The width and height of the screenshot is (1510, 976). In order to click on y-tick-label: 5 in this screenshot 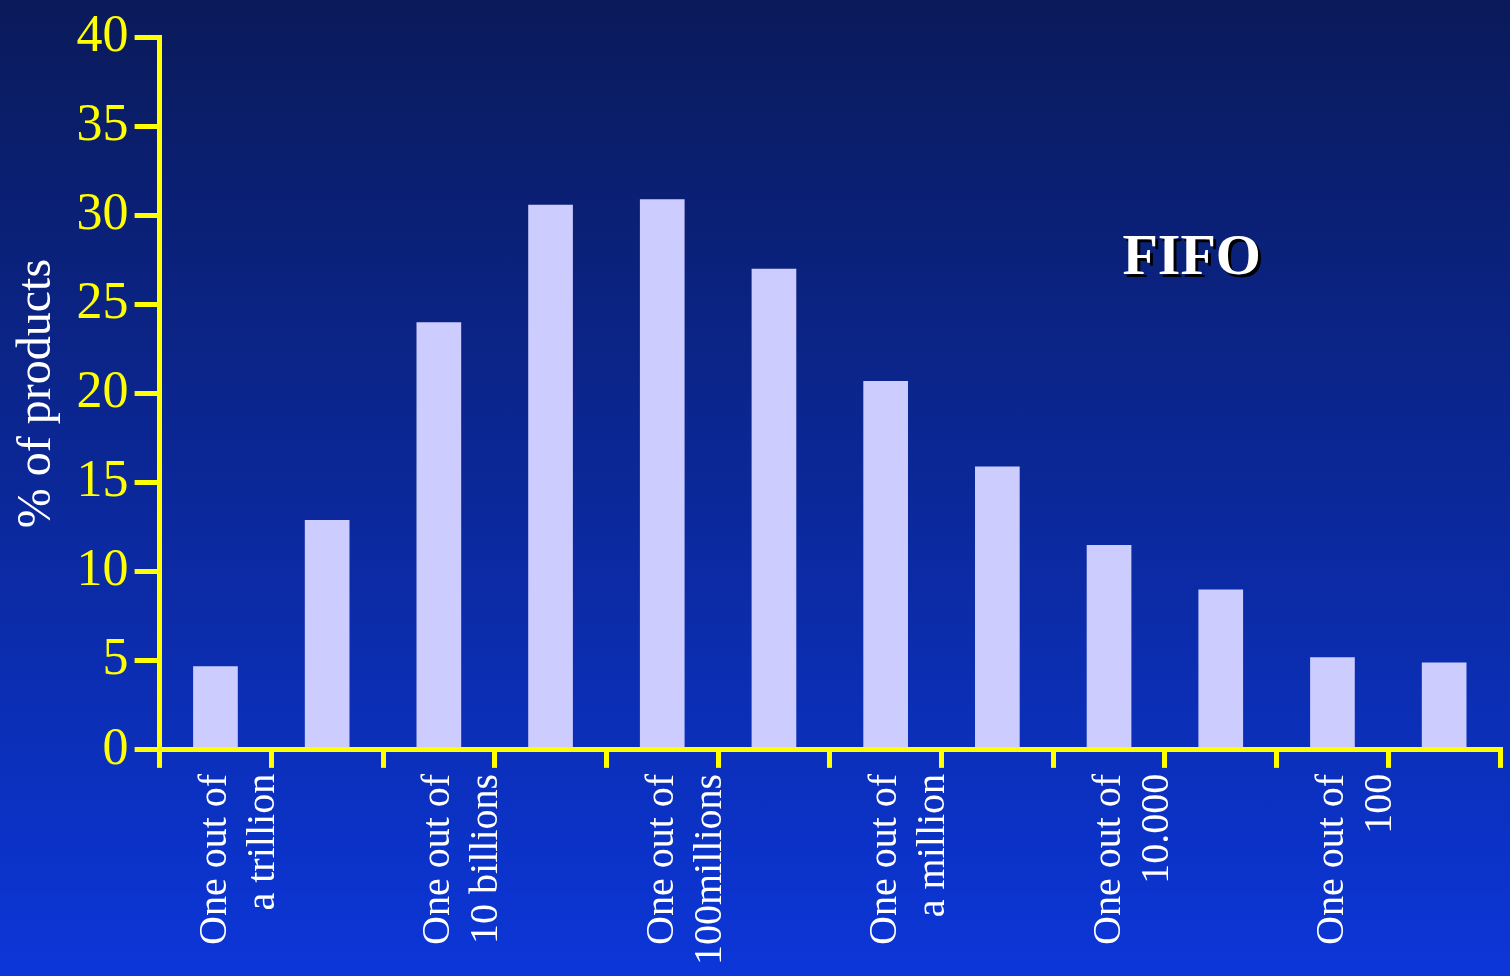, I will do `click(115, 657)`.